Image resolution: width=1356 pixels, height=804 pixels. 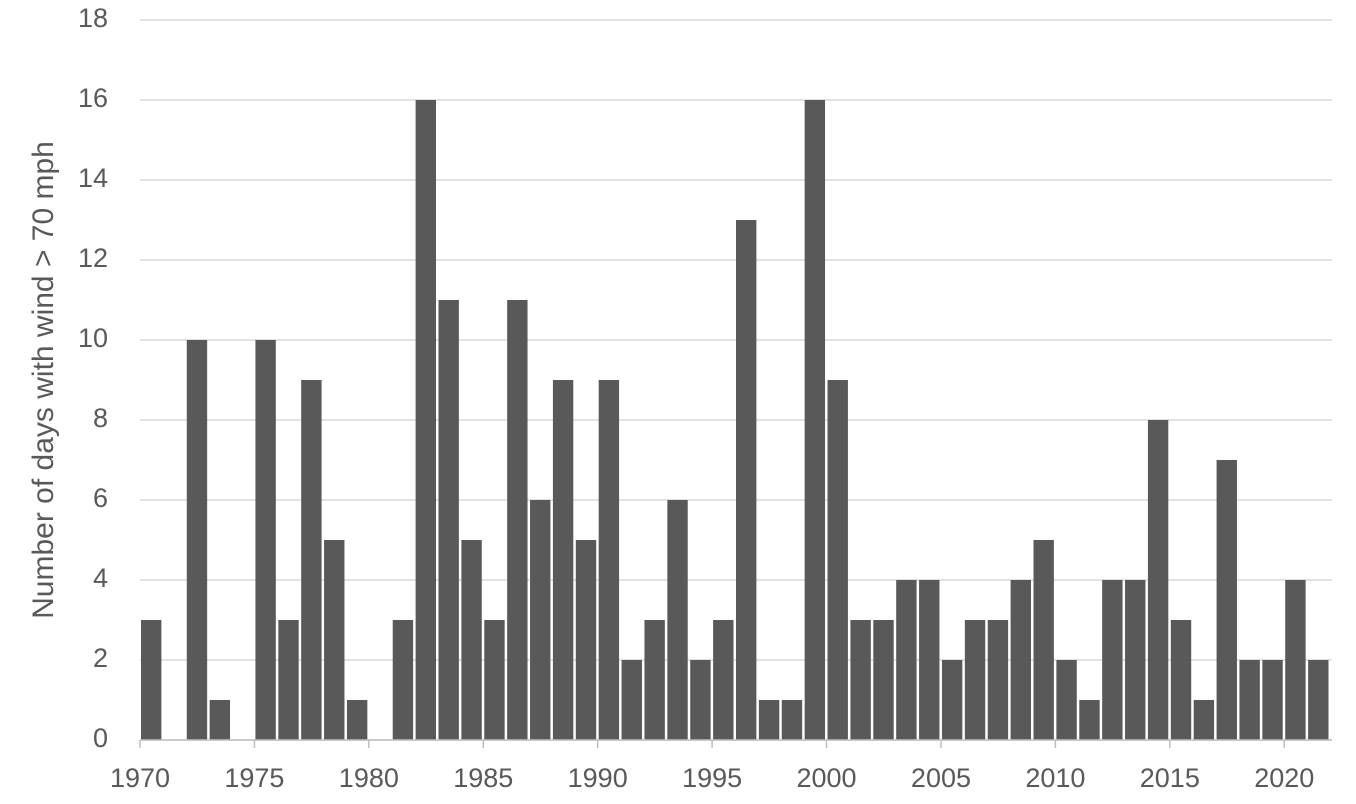 What do you see at coordinates (712, 778) in the screenshot?
I see `x-tick-label: 1995` at bounding box center [712, 778].